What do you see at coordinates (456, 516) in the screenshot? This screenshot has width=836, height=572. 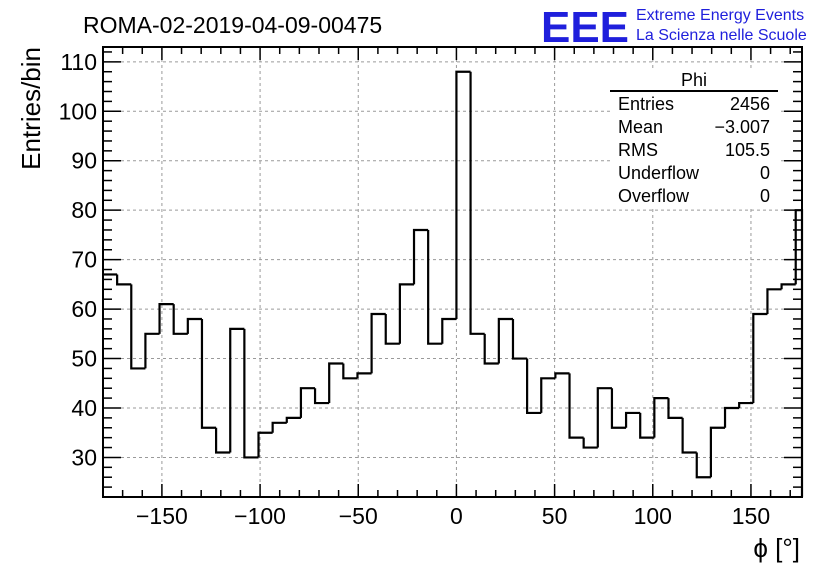 I see `x-tick-label: 0` at bounding box center [456, 516].